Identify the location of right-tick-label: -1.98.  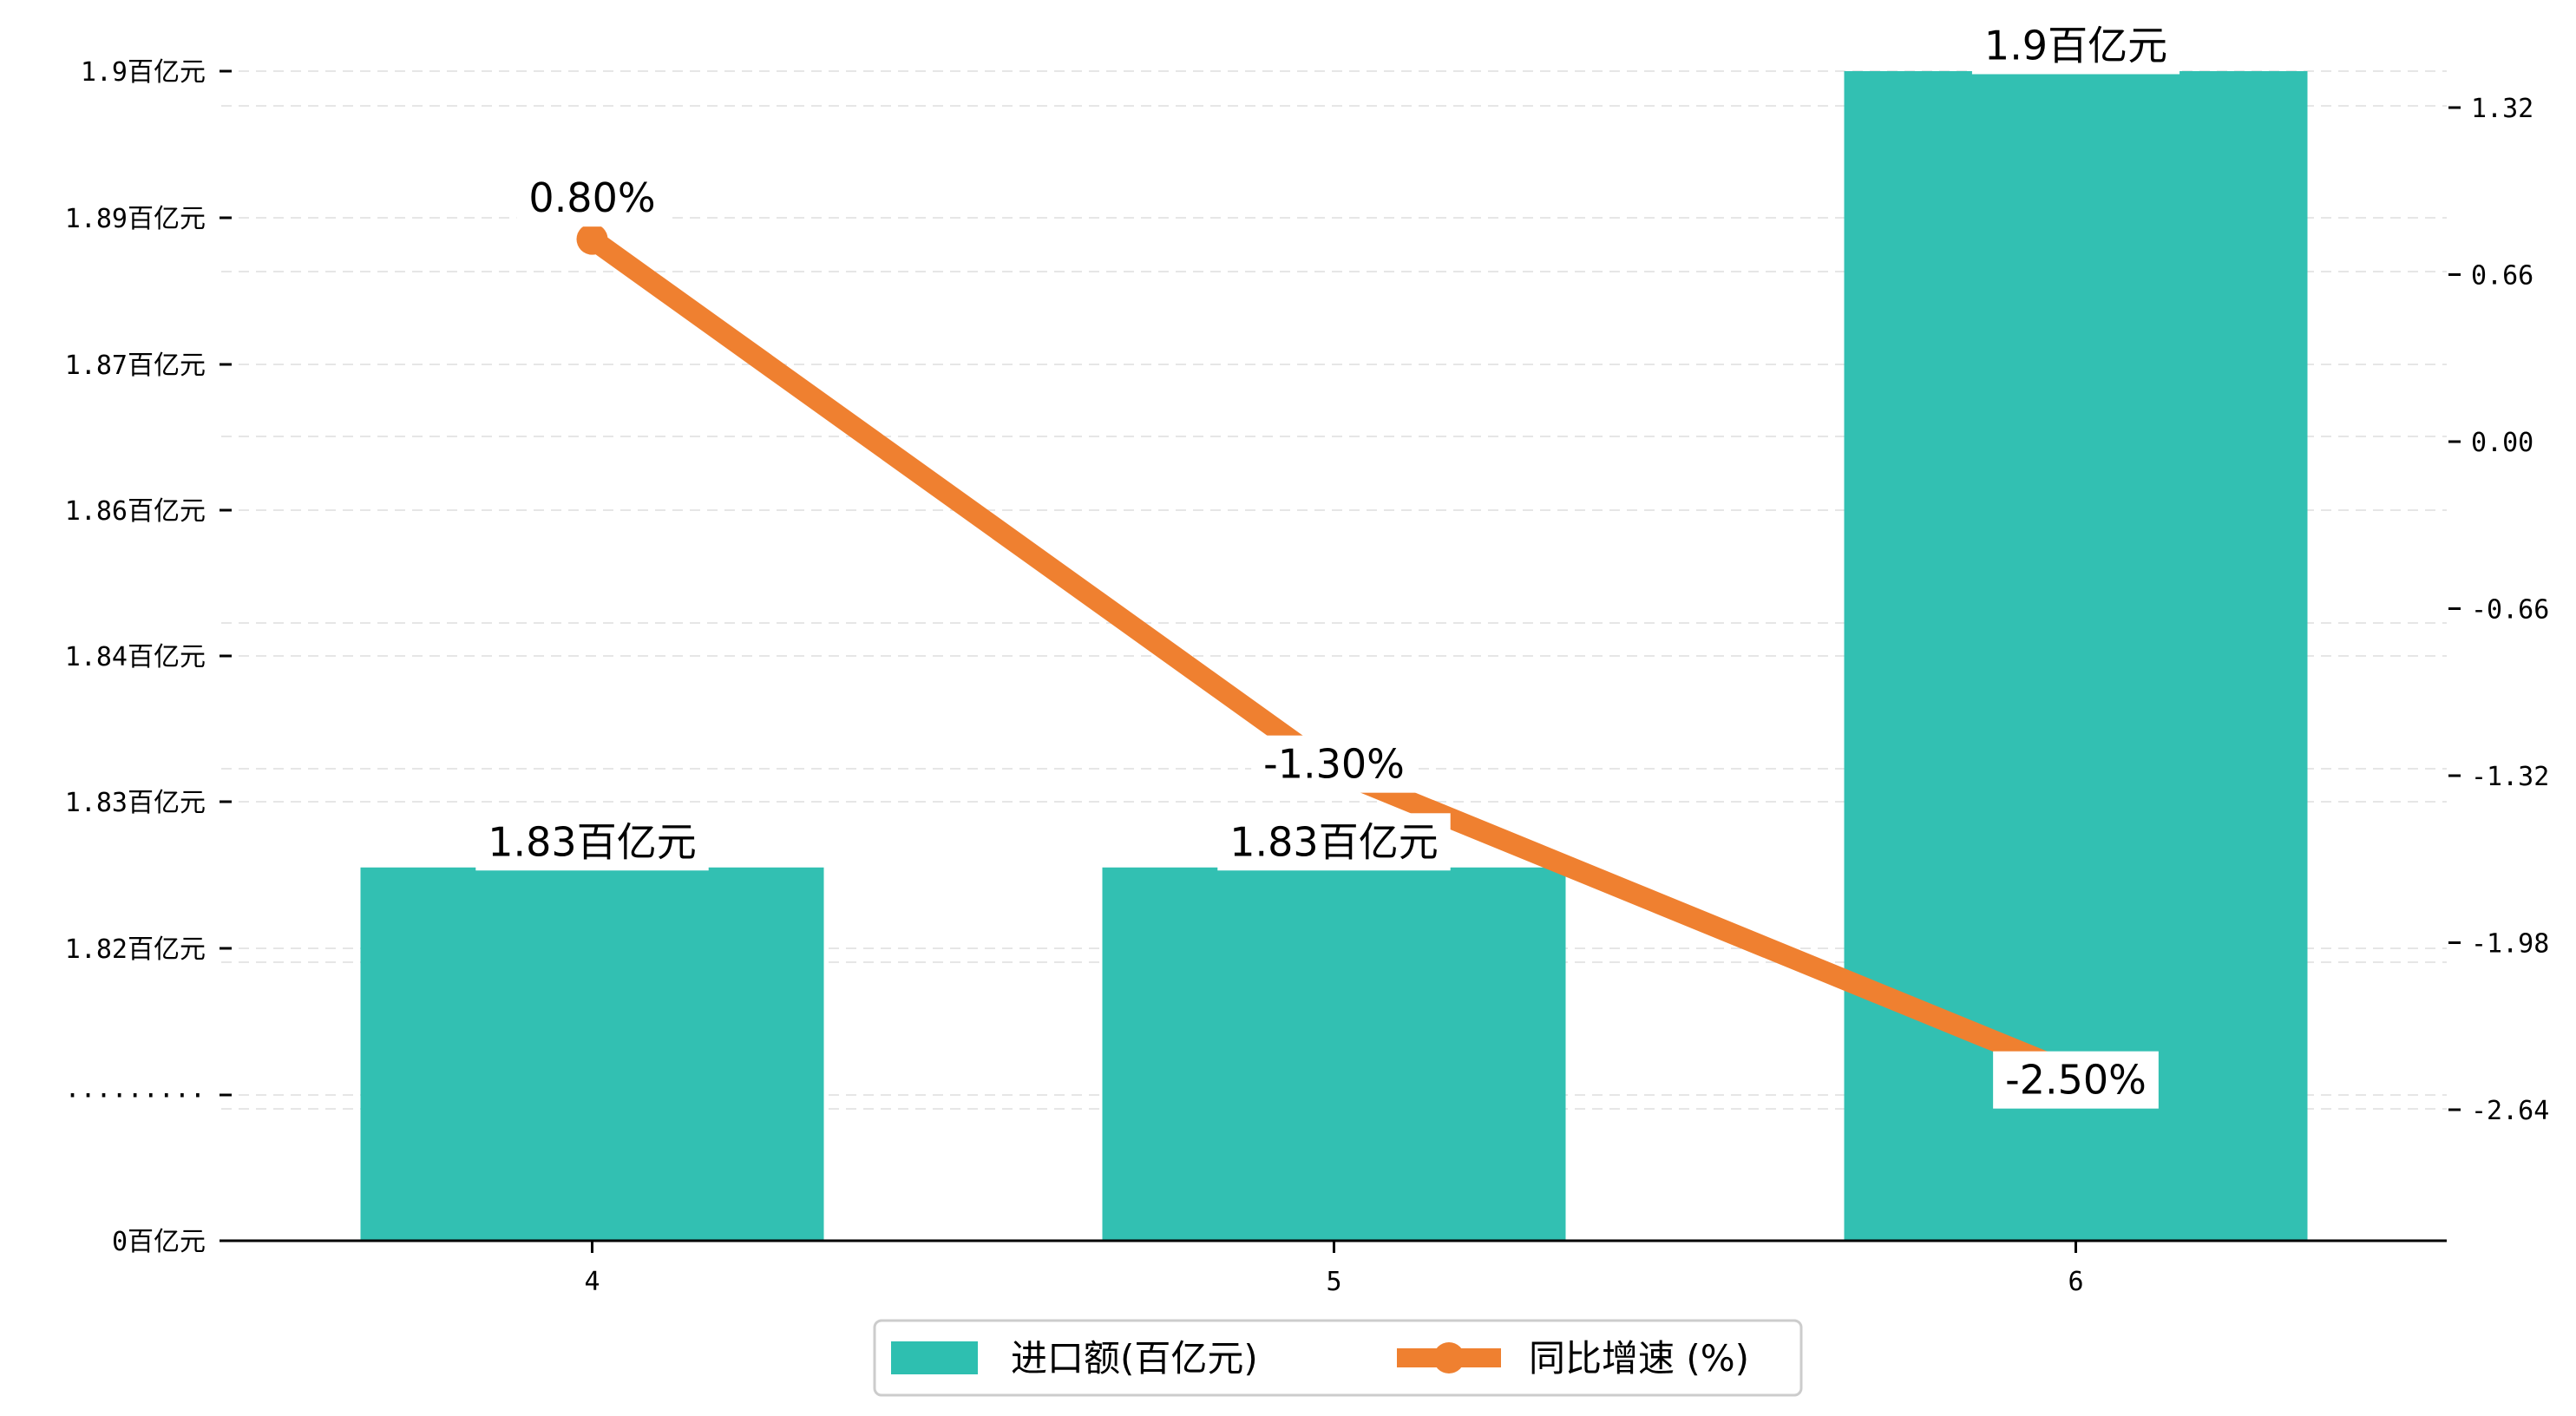
(2510, 944).